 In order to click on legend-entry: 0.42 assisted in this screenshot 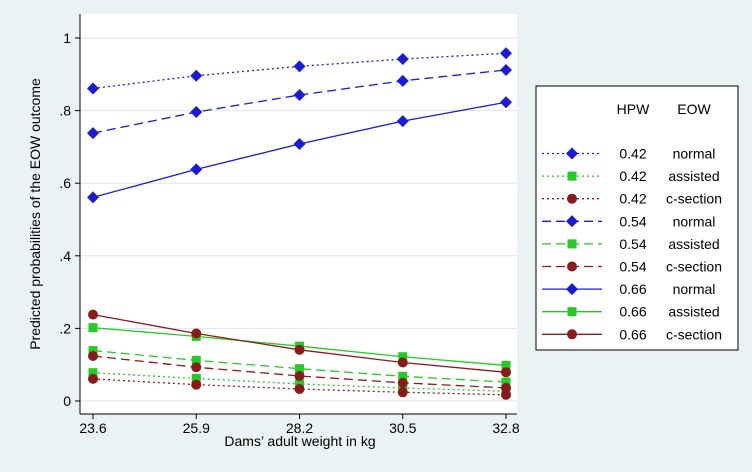, I will do `click(631, 176)`.